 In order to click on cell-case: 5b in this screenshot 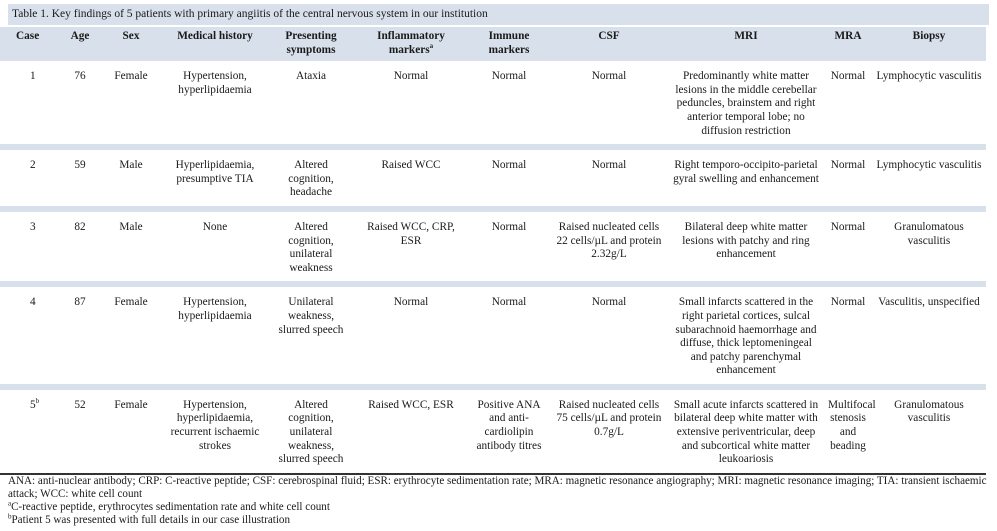, I will do `click(30, 430)`.